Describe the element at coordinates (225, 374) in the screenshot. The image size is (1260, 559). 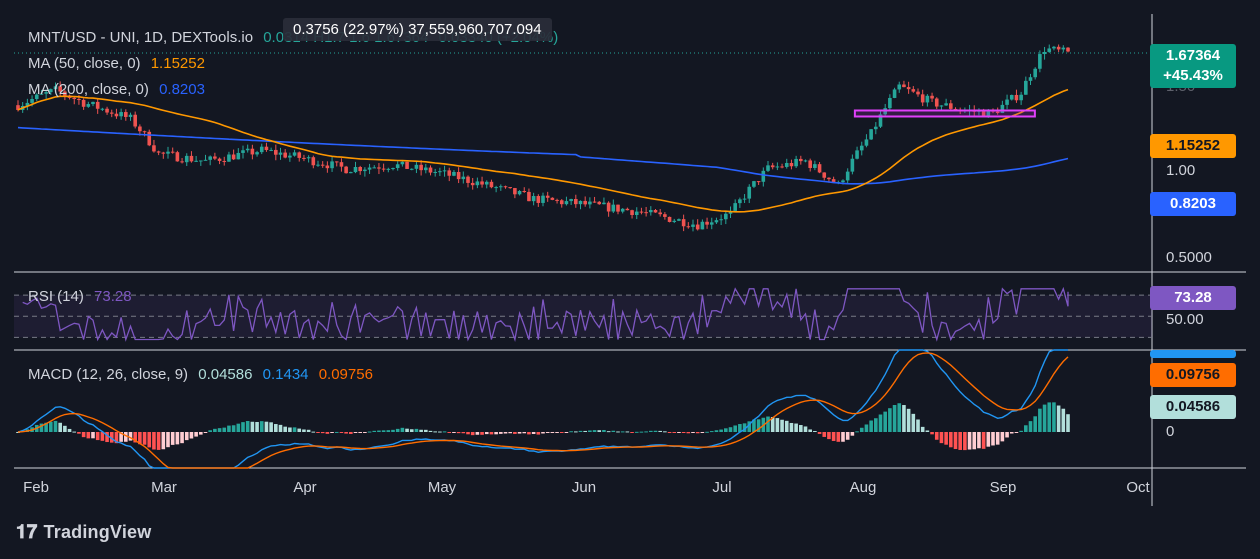
I see `macd-hist-value: 0.04586` at that location.